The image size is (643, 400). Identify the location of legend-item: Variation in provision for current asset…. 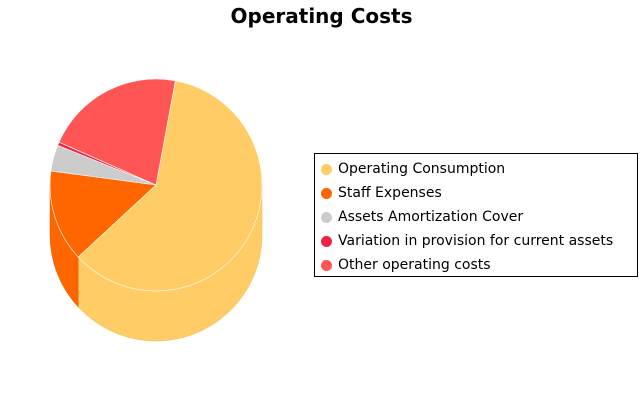
(479, 241).